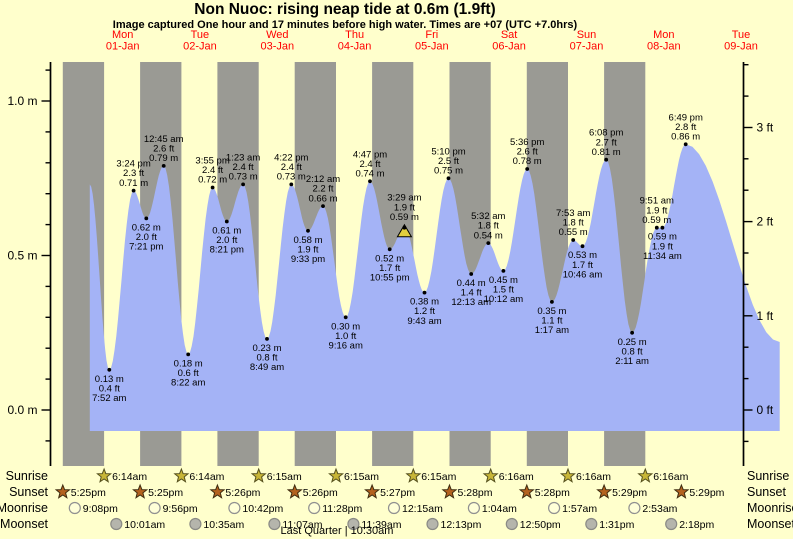  I want to click on high-tide-label: 6:08 pm, so click(606, 133).